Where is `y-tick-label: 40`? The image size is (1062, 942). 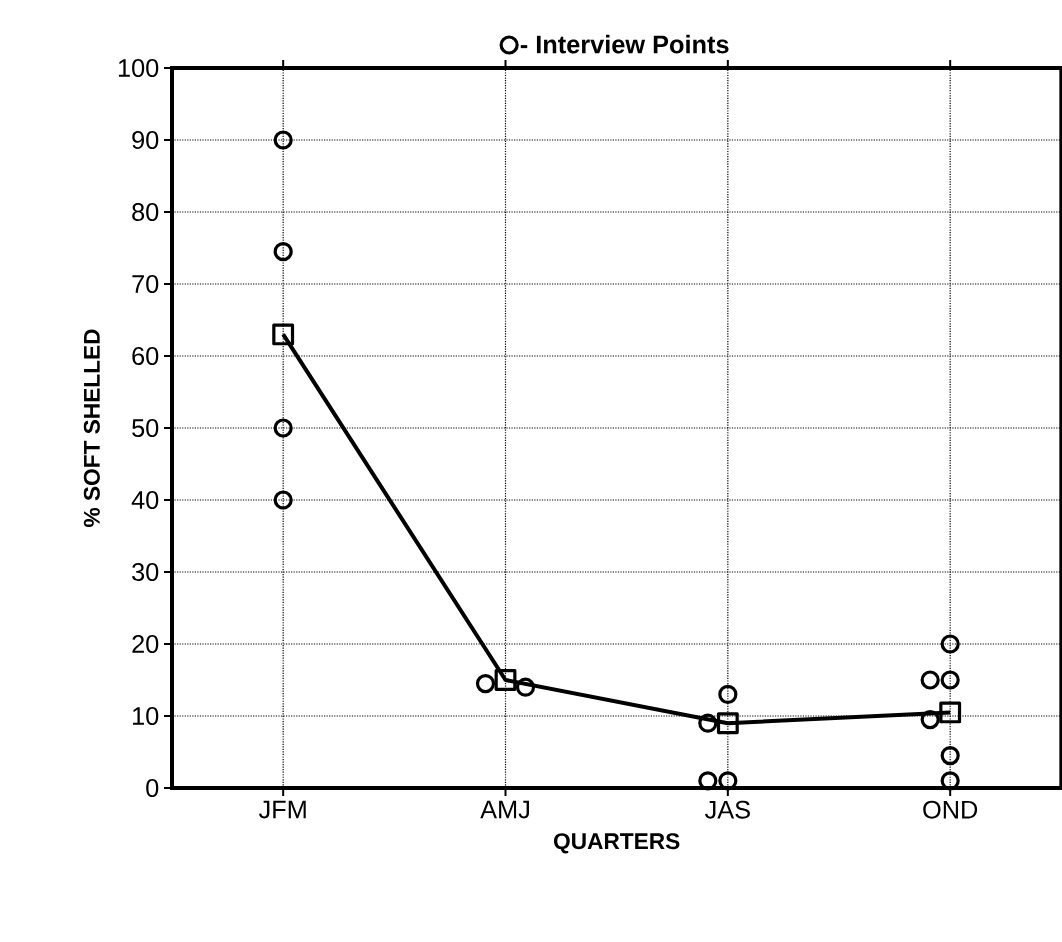
y-tick-label: 40 is located at coordinates (145, 500).